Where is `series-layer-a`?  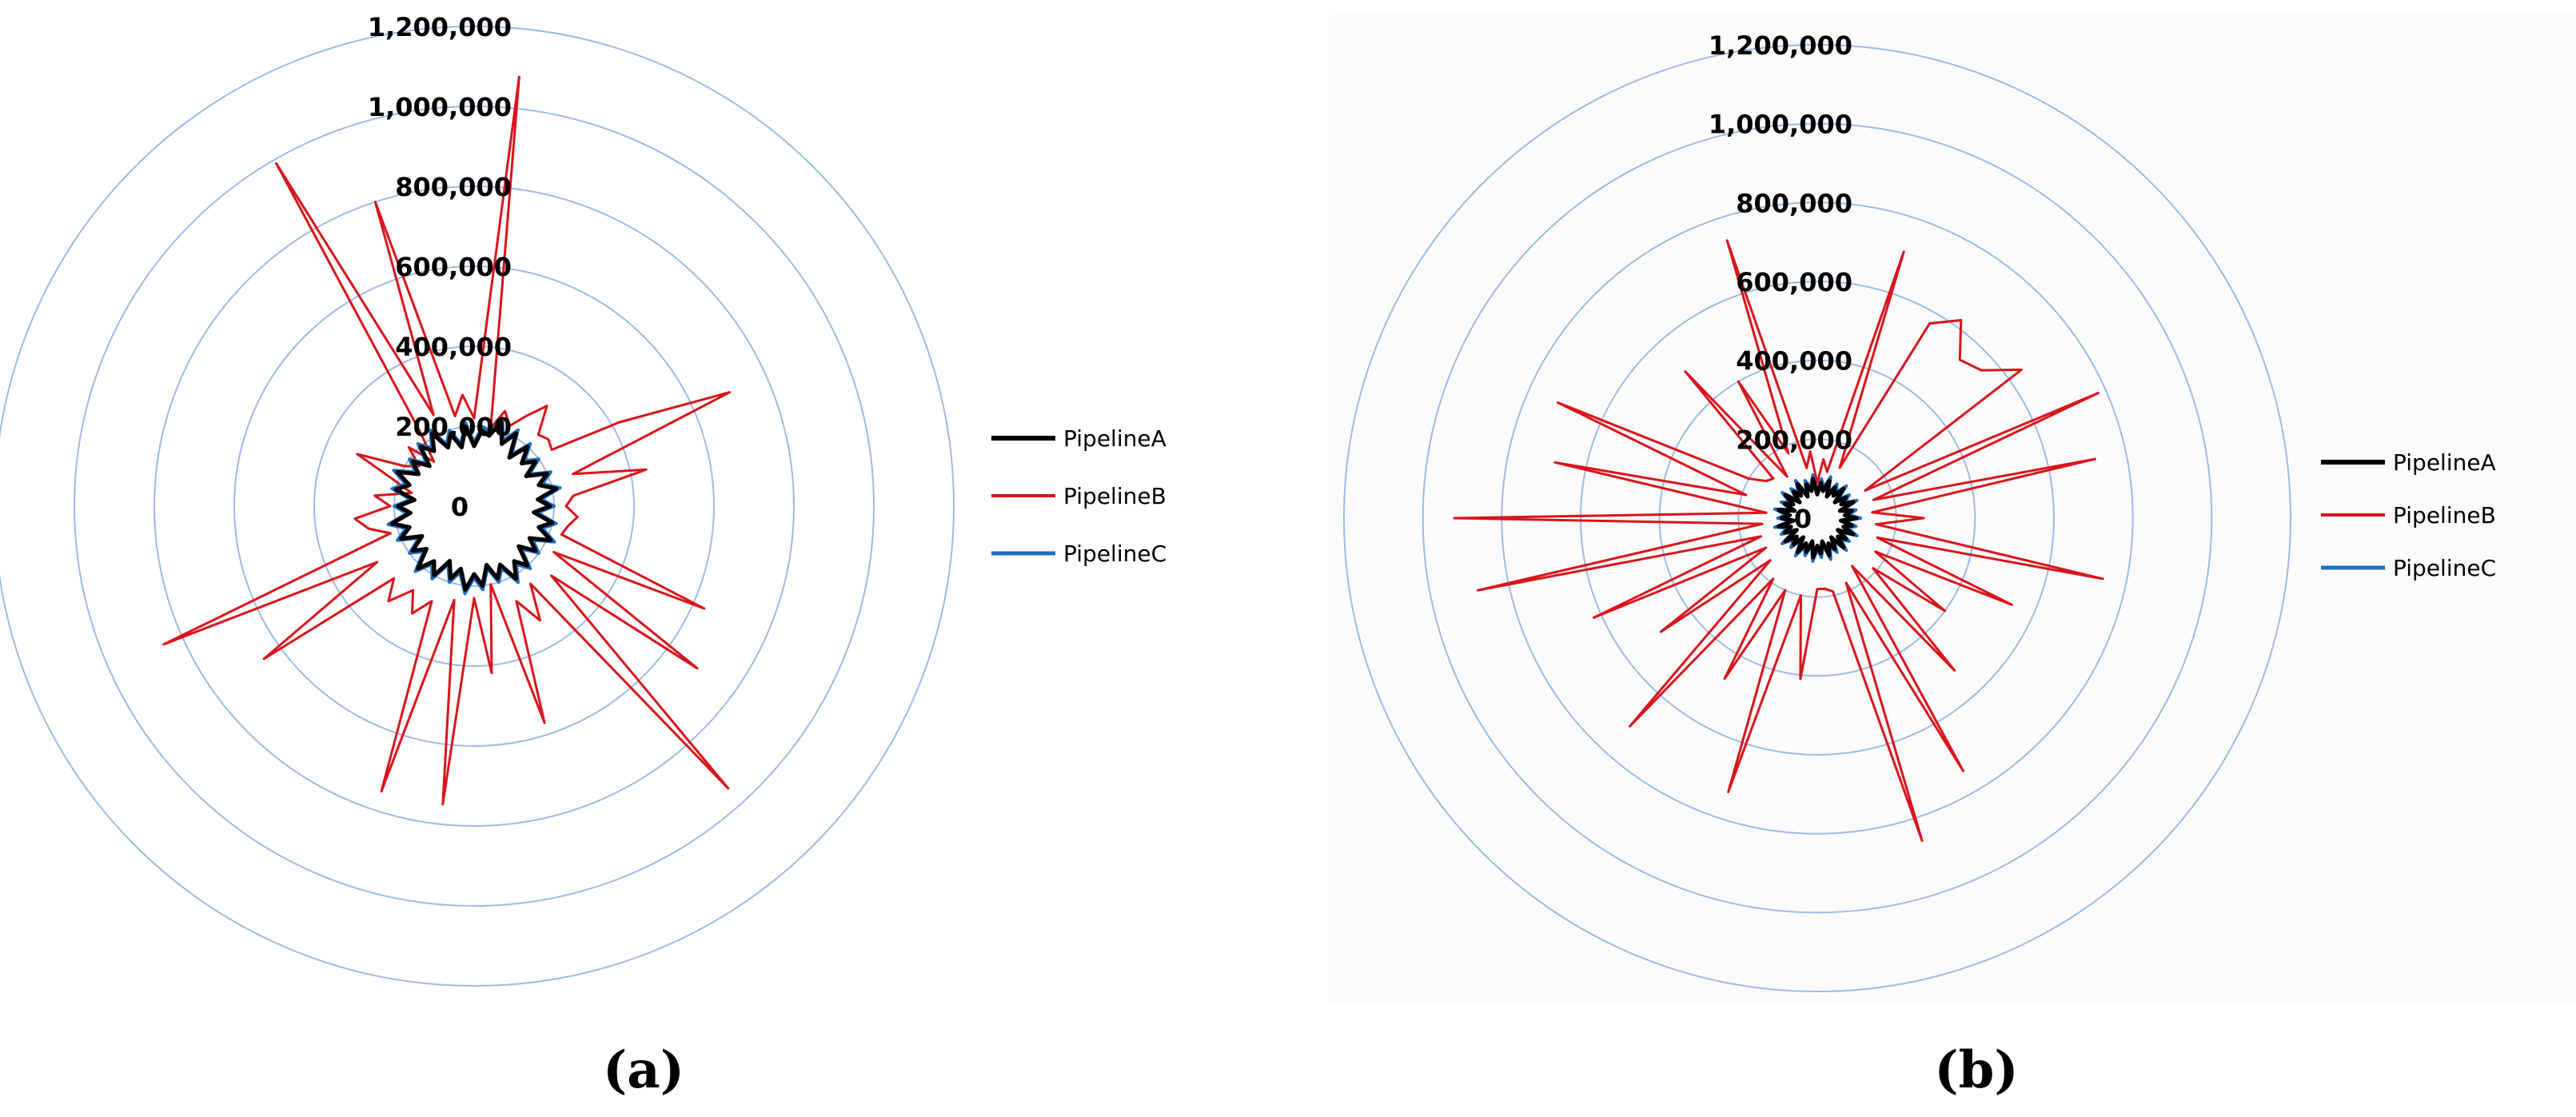 series-layer-a is located at coordinates (447, 440).